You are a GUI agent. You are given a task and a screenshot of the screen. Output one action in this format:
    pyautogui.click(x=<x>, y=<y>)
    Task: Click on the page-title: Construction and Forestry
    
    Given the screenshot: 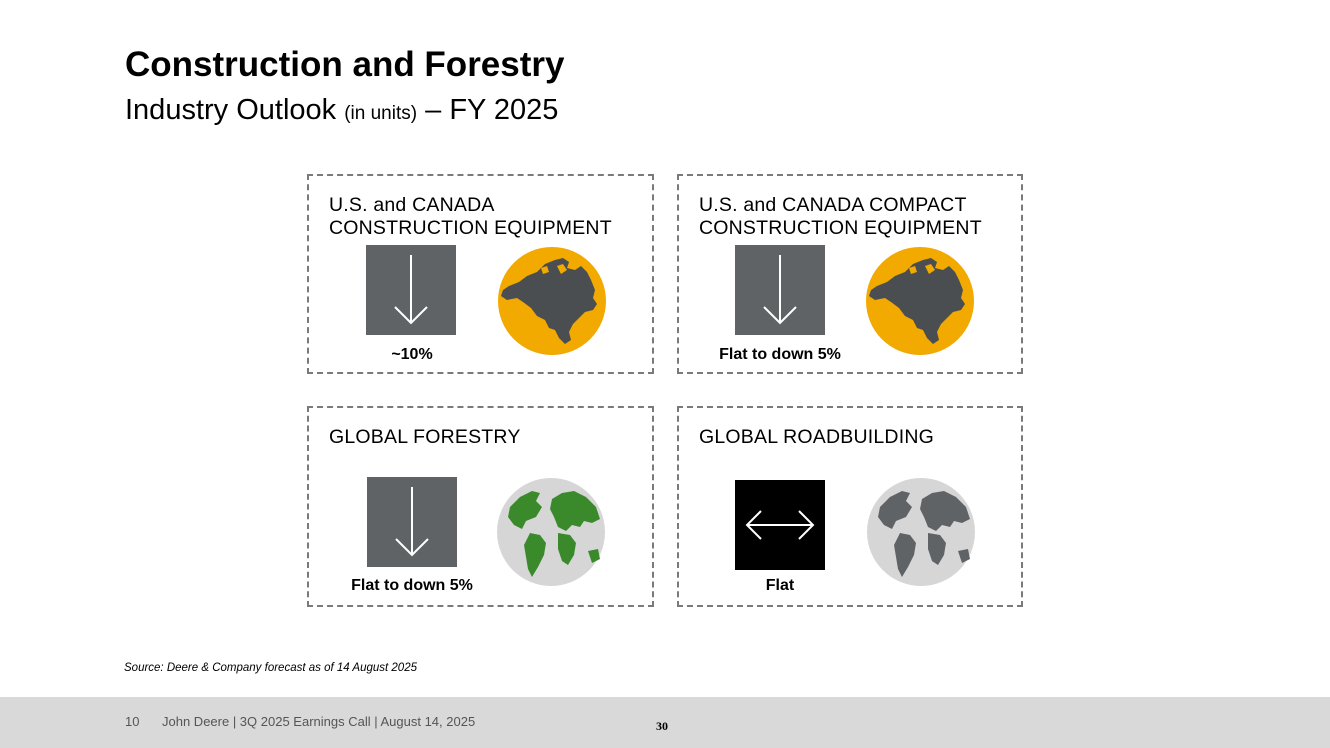 What is the action you would take?
    pyautogui.click(x=345, y=64)
    